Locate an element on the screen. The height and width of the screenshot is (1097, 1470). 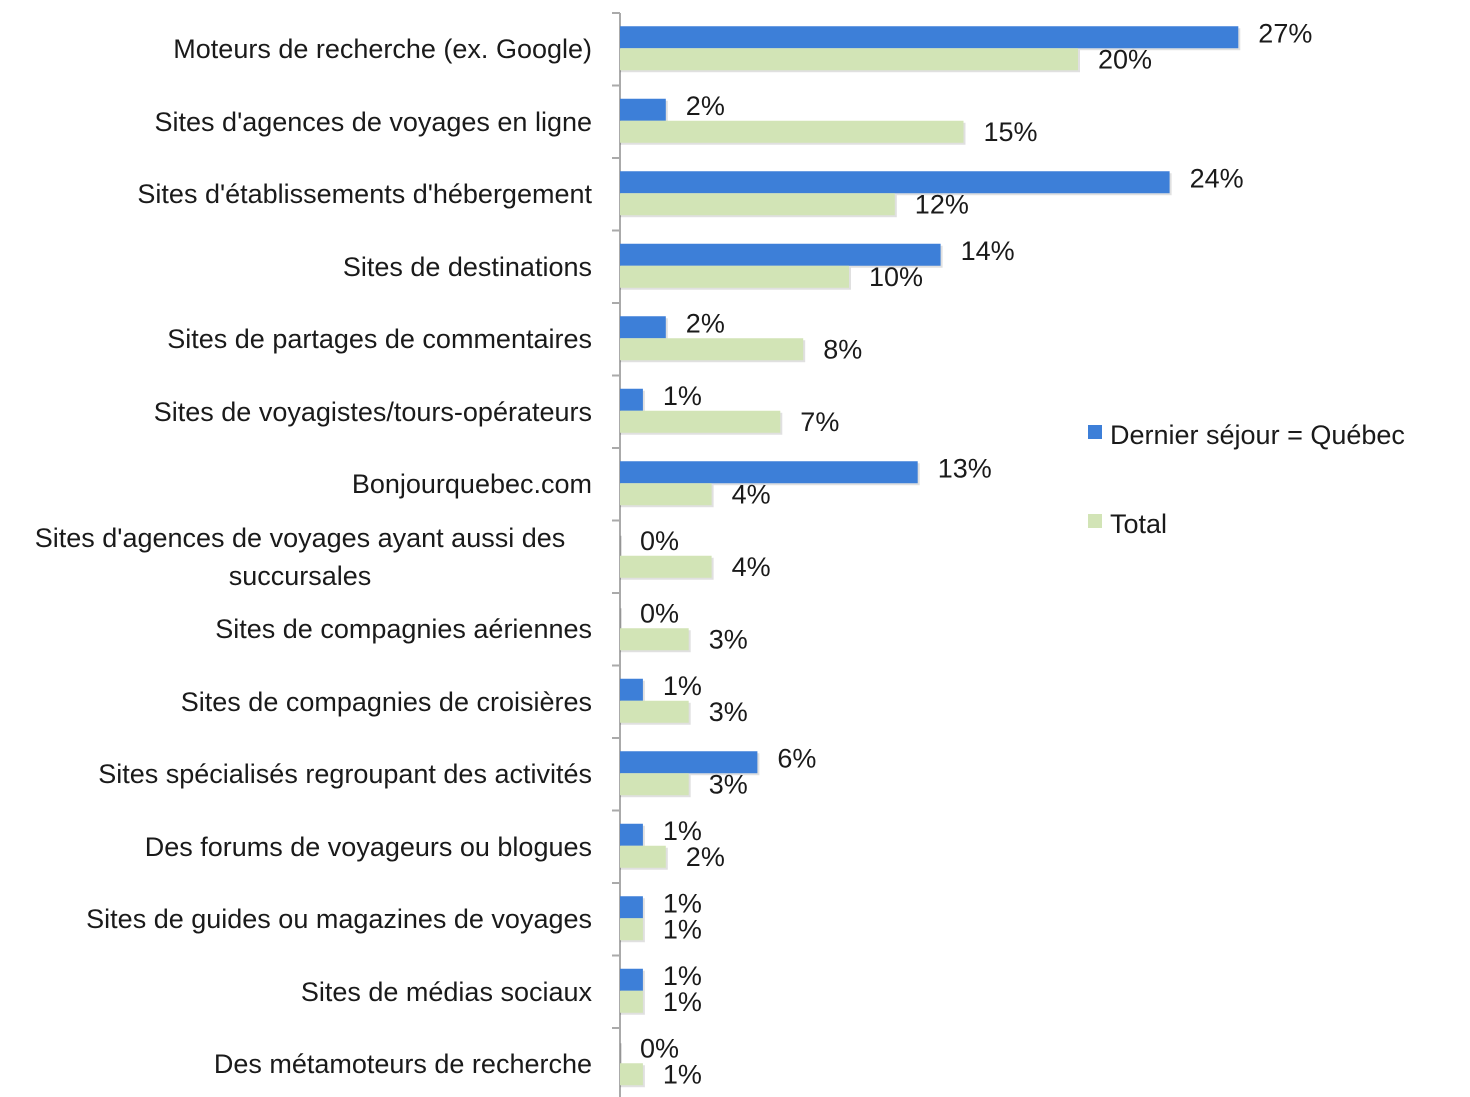
category-label: Sites de voyagistes/tours-opérateurs is located at coordinates (296, 412).